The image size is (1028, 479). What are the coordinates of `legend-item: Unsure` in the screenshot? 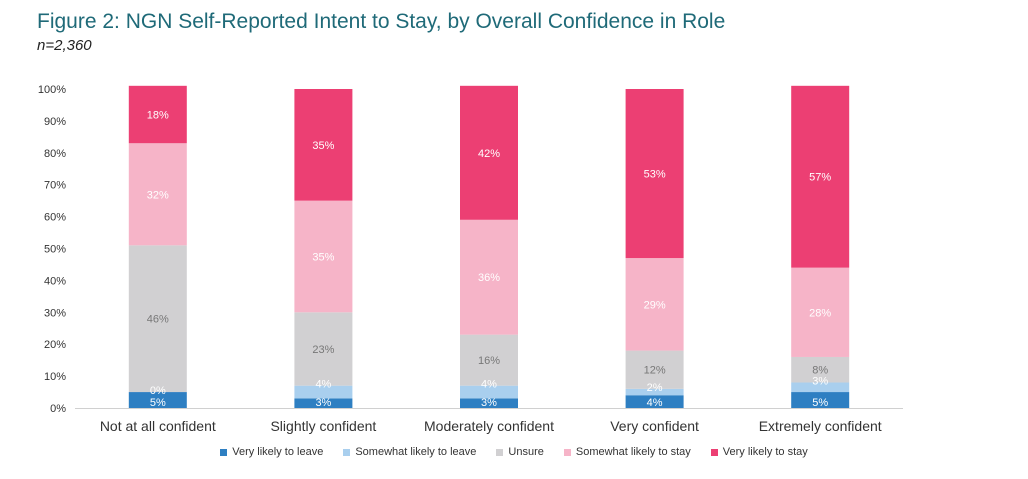 It's located at (520, 452).